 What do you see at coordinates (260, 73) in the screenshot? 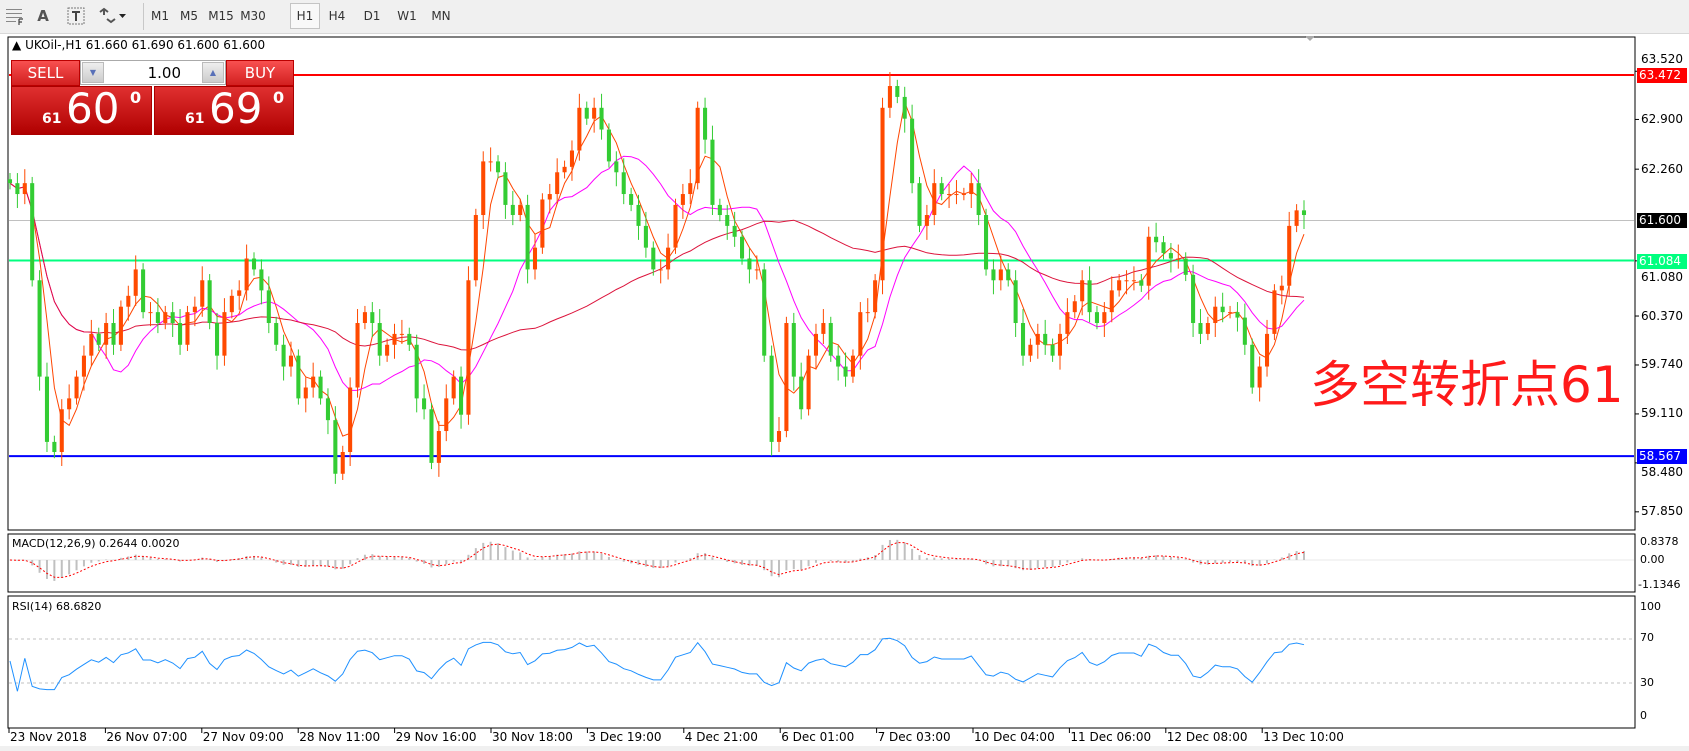
I see `buy-button: BUY` at bounding box center [260, 73].